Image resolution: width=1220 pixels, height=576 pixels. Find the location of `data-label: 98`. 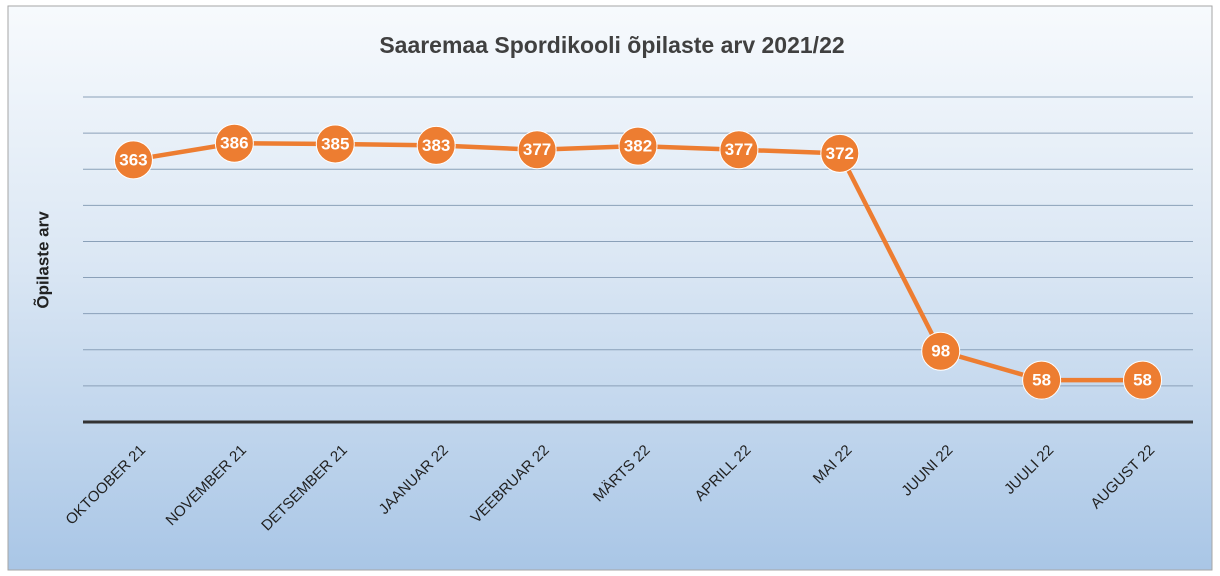

data-label: 98 is located at coordinates (940, 351).